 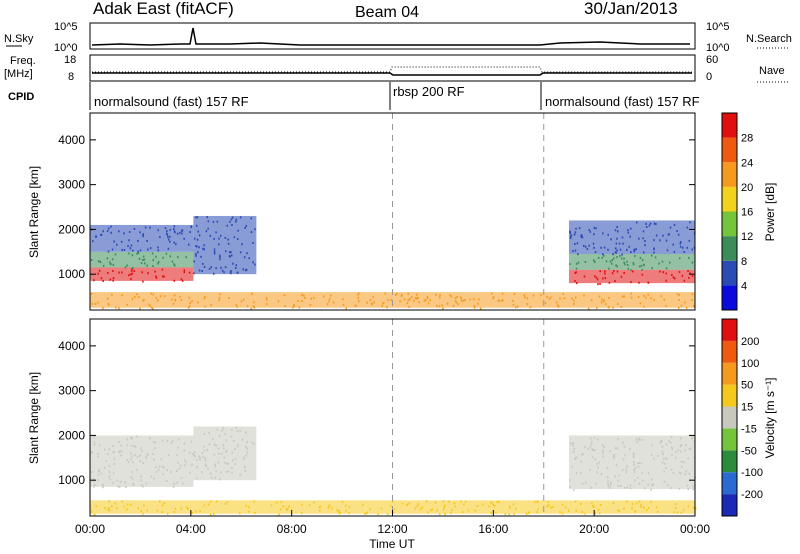 I want to click on nsky-tick-bottom: 10^0, so click(x=66, y=48).